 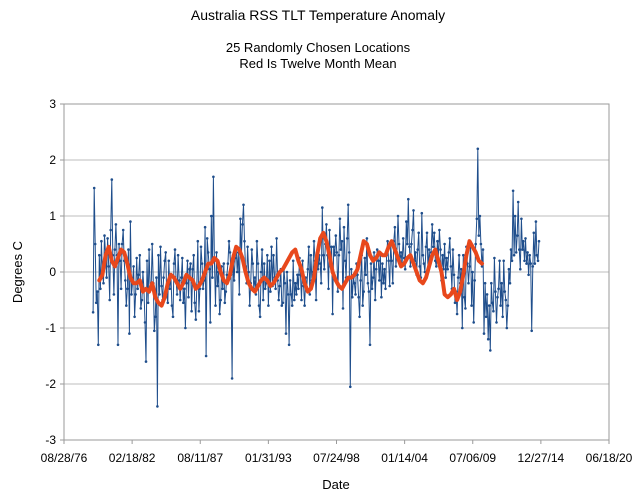 I want to click on y-axis-ticks: 3 2 1 0 -1 -2 -3, so click(x=54, y=272).